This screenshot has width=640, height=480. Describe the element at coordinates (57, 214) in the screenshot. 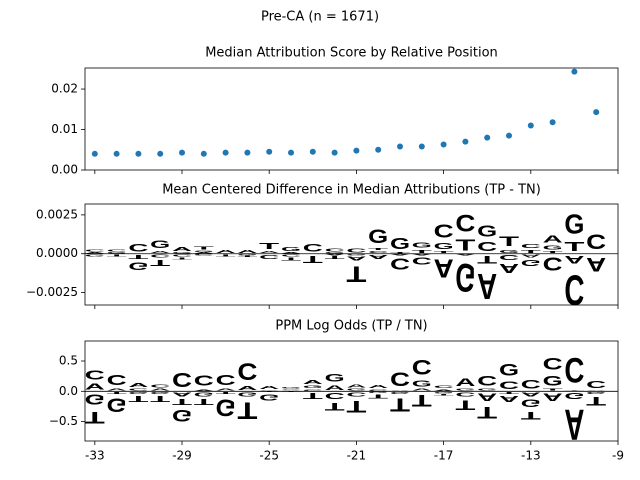

I see `y-tick-label: 0.0025` at that location.